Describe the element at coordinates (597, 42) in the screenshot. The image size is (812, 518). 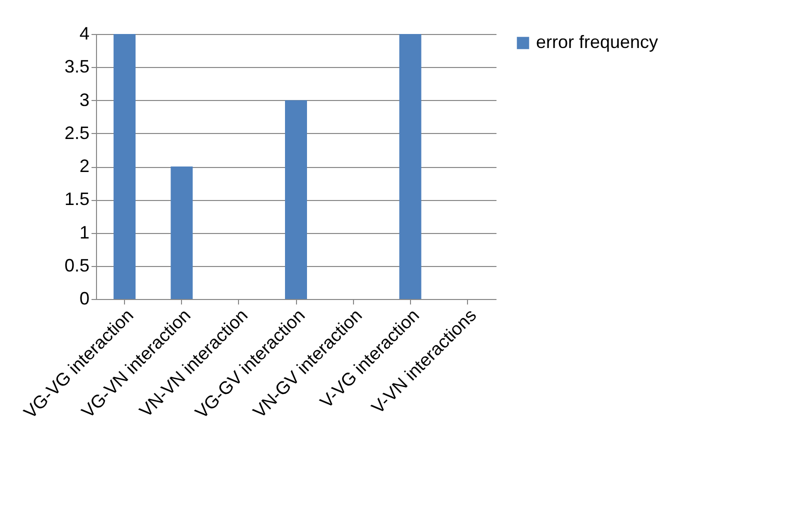
I see `legend-label: error frequency` at that location.